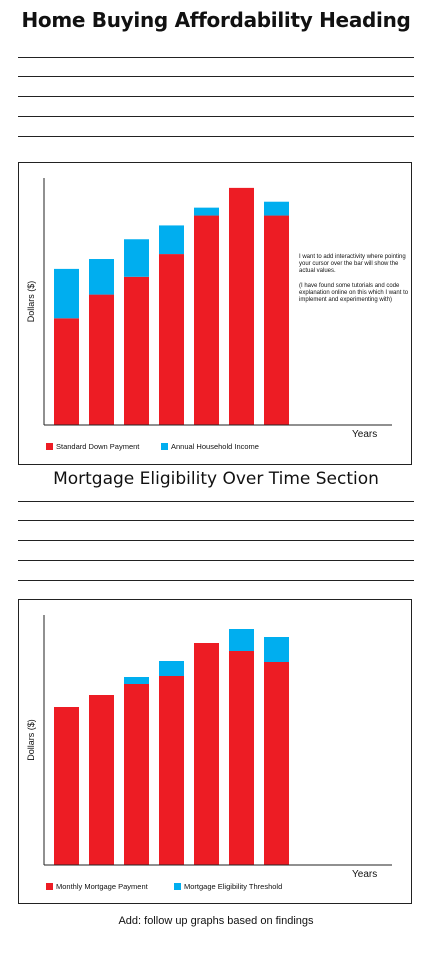 The height and width of the screenshot is (960, 432). What do you see at coordinates (171, 240) in the screenshot?
I see `bar-secondary: Annual Household Income: 29` at bounding box center [171, 240].